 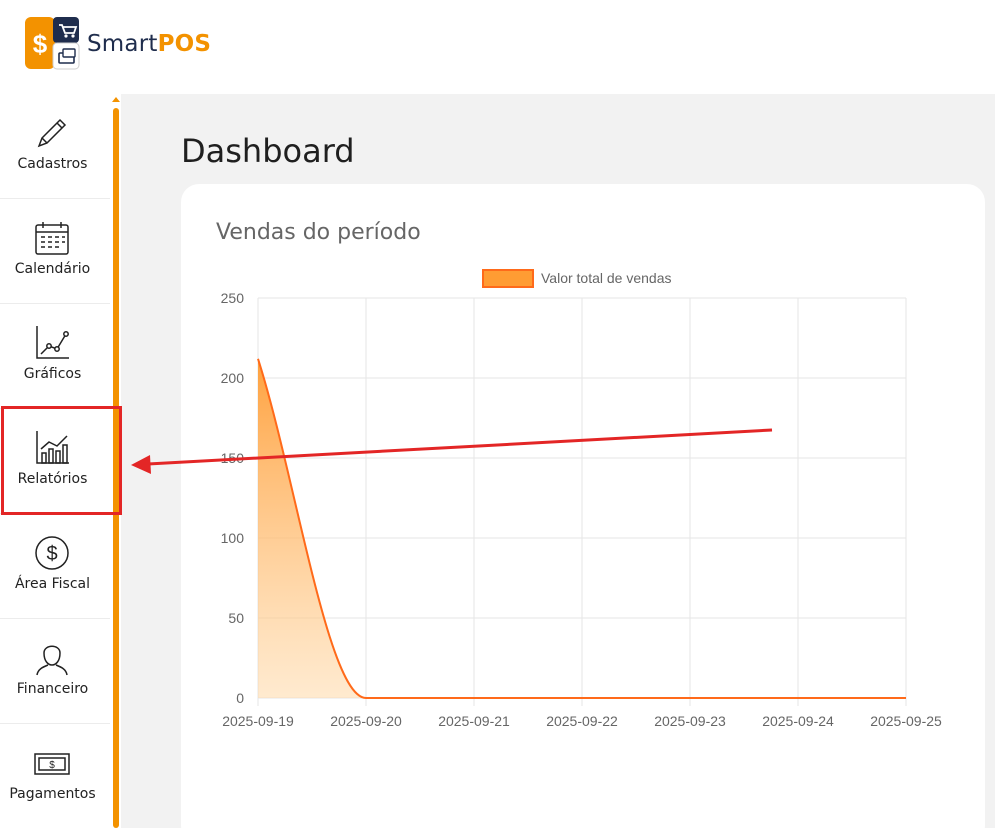 I want to click on banknote-icon: $, so click(x=52, y=763).